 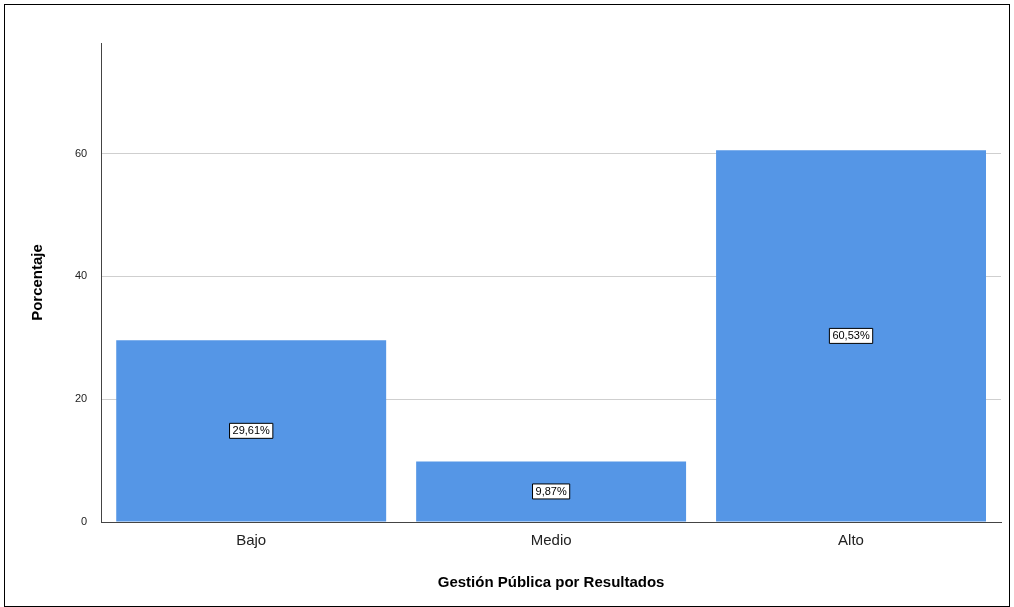 What do you see at coordinates (251, 540) in the screenshot?
I see `x-tick-label: Bajo` at bounding box center [251, 540].